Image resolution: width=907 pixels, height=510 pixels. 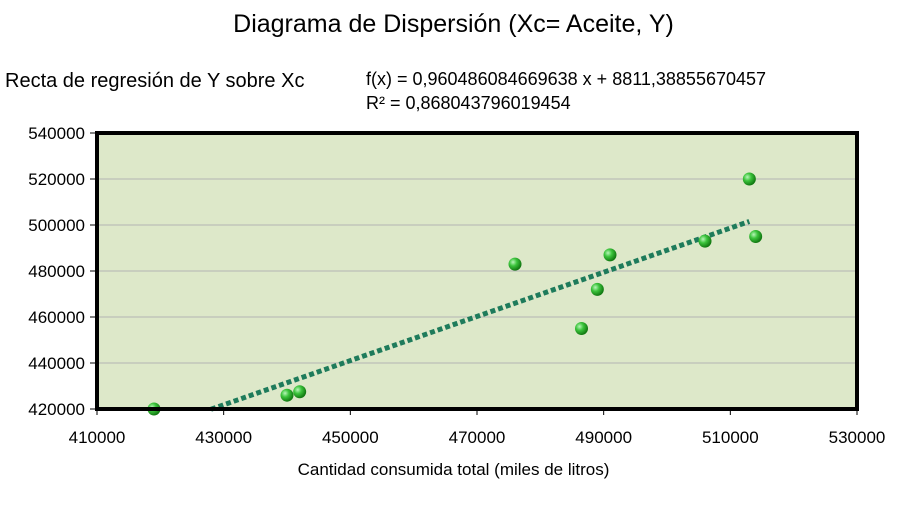 I want to click on x-tick-label: 510000, so click(x=730, y=437).